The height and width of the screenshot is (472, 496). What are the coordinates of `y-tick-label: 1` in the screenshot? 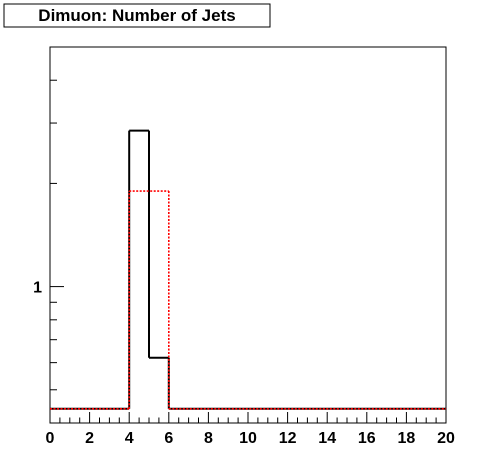 It's located at (37, 288).